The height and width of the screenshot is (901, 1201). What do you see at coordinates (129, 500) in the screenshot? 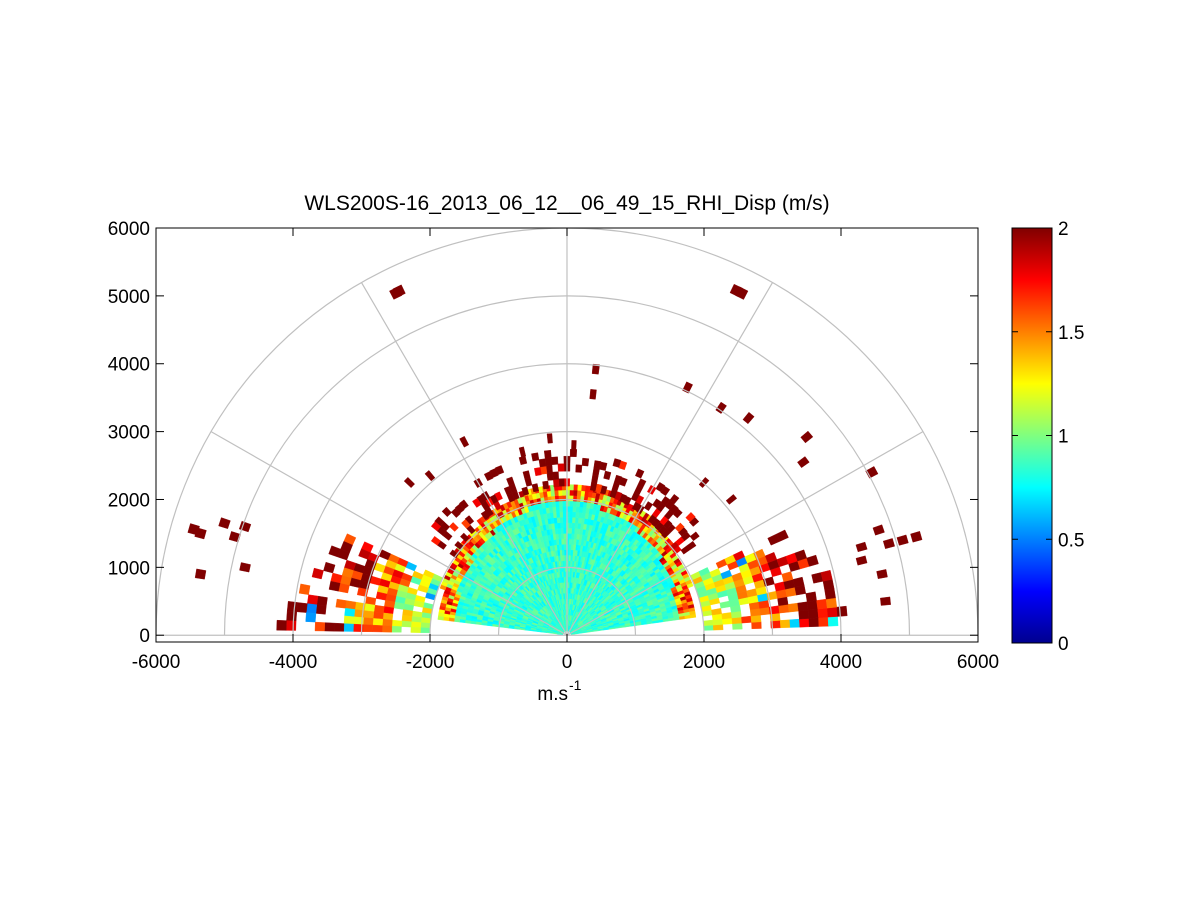
I see `y-tick-label: 2000` at bounding box center [129, 500].